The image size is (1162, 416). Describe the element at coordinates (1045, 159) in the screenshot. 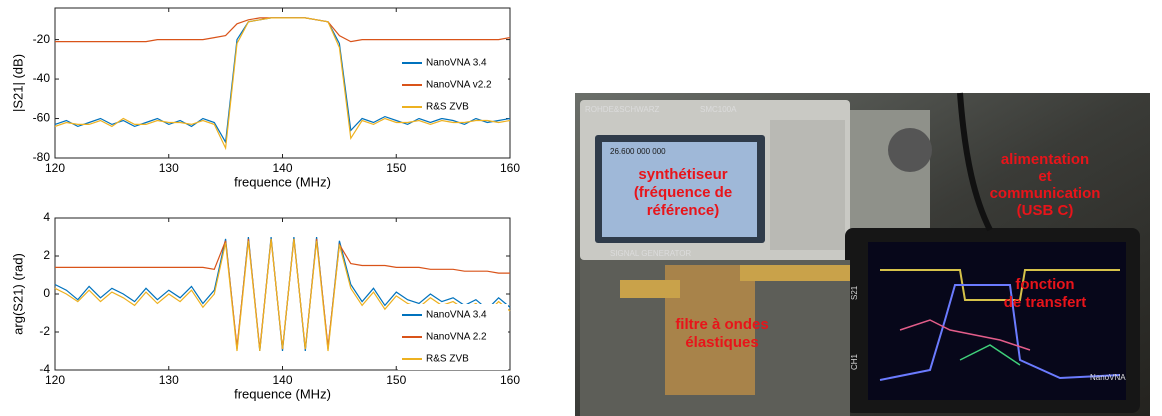

I see `annotation: alimentation` at that location.